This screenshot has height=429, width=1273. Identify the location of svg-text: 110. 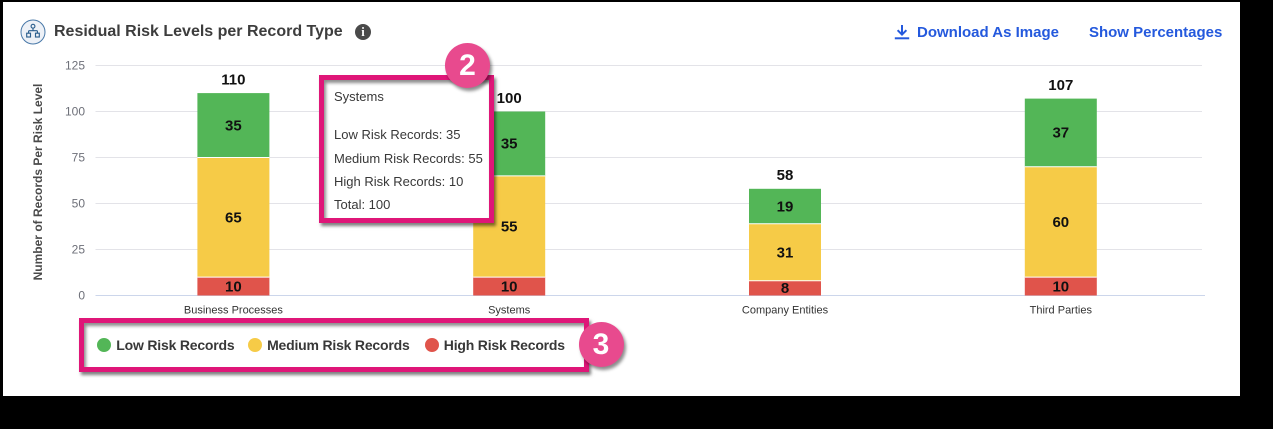
(233, 80).